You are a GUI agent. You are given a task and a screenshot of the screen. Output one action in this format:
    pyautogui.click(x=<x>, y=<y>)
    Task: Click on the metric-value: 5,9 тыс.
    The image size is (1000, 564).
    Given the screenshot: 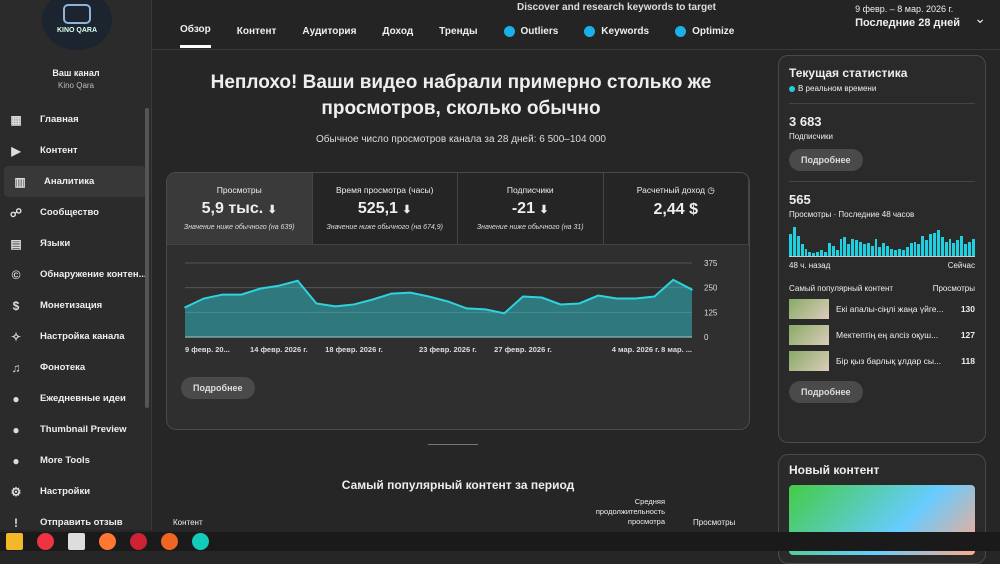 What is the action you would take?
    pyautogui.click(x=232, y=208)
    